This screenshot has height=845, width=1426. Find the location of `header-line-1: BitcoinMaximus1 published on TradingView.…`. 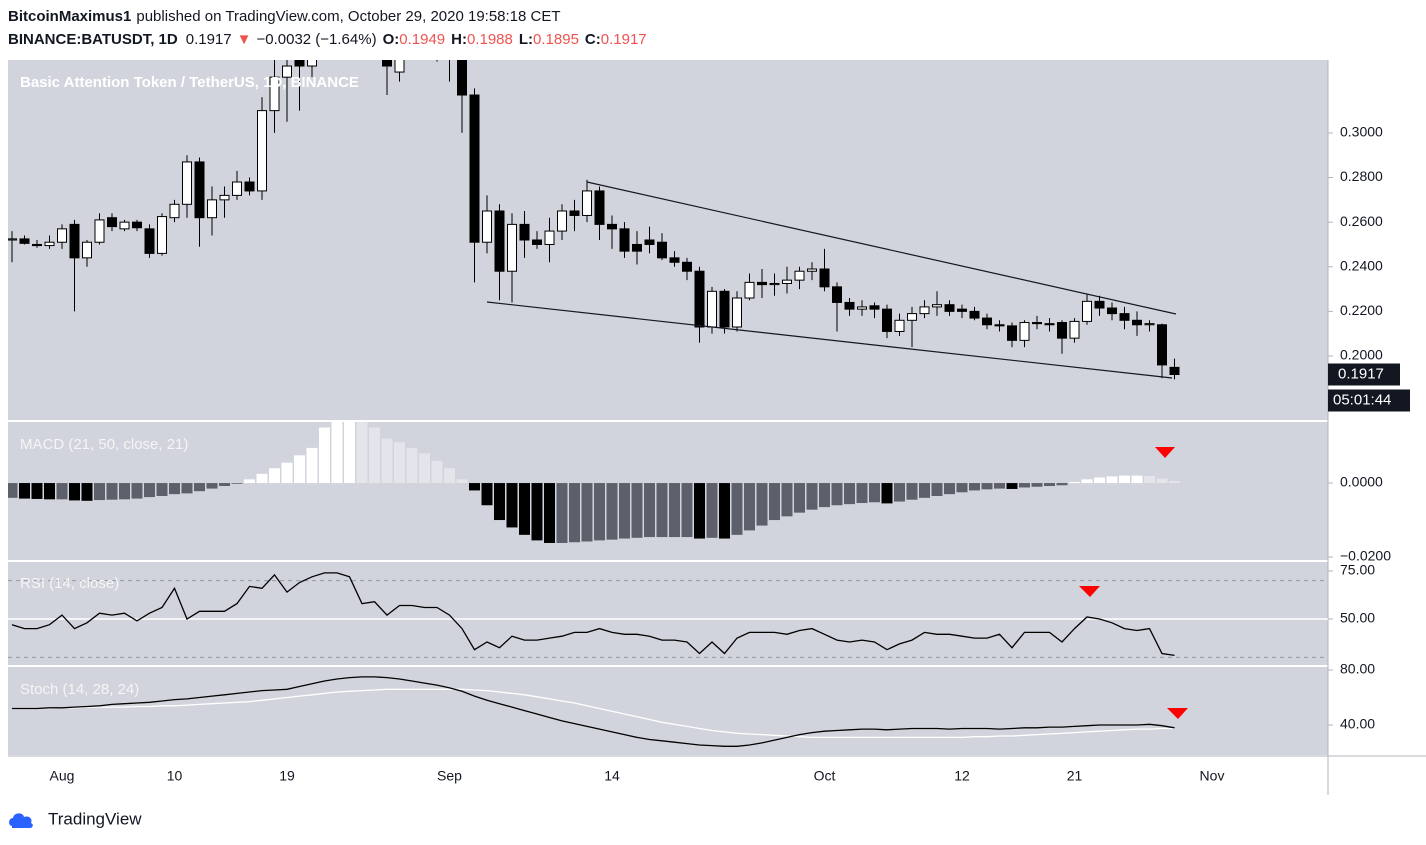

header-line-1: BitcoinMaximus1 published on TradingView.… is located at coordinates (284, 16).